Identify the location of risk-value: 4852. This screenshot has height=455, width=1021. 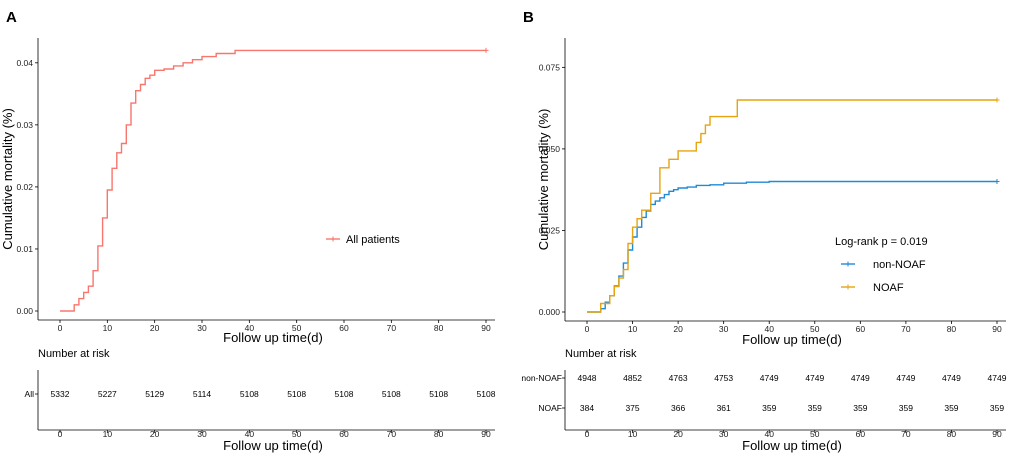
(632, 378).